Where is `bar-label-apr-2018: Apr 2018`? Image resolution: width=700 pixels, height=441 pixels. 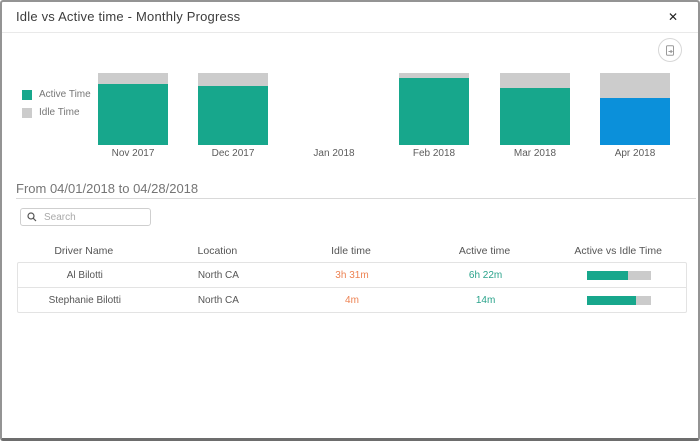 bar-label-apr-2018: Apr 2018 is located at coordinates (635, 153).